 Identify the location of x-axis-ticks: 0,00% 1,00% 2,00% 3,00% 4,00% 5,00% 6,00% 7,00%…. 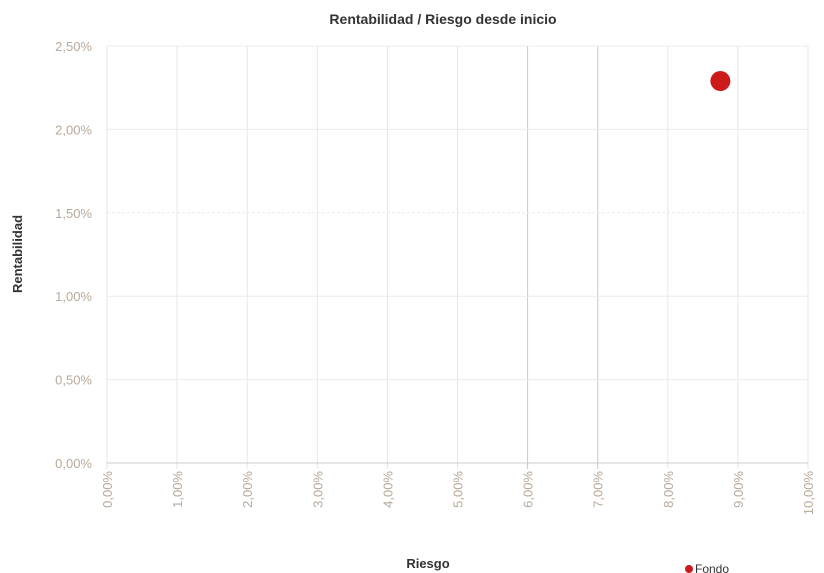
(458, 493).